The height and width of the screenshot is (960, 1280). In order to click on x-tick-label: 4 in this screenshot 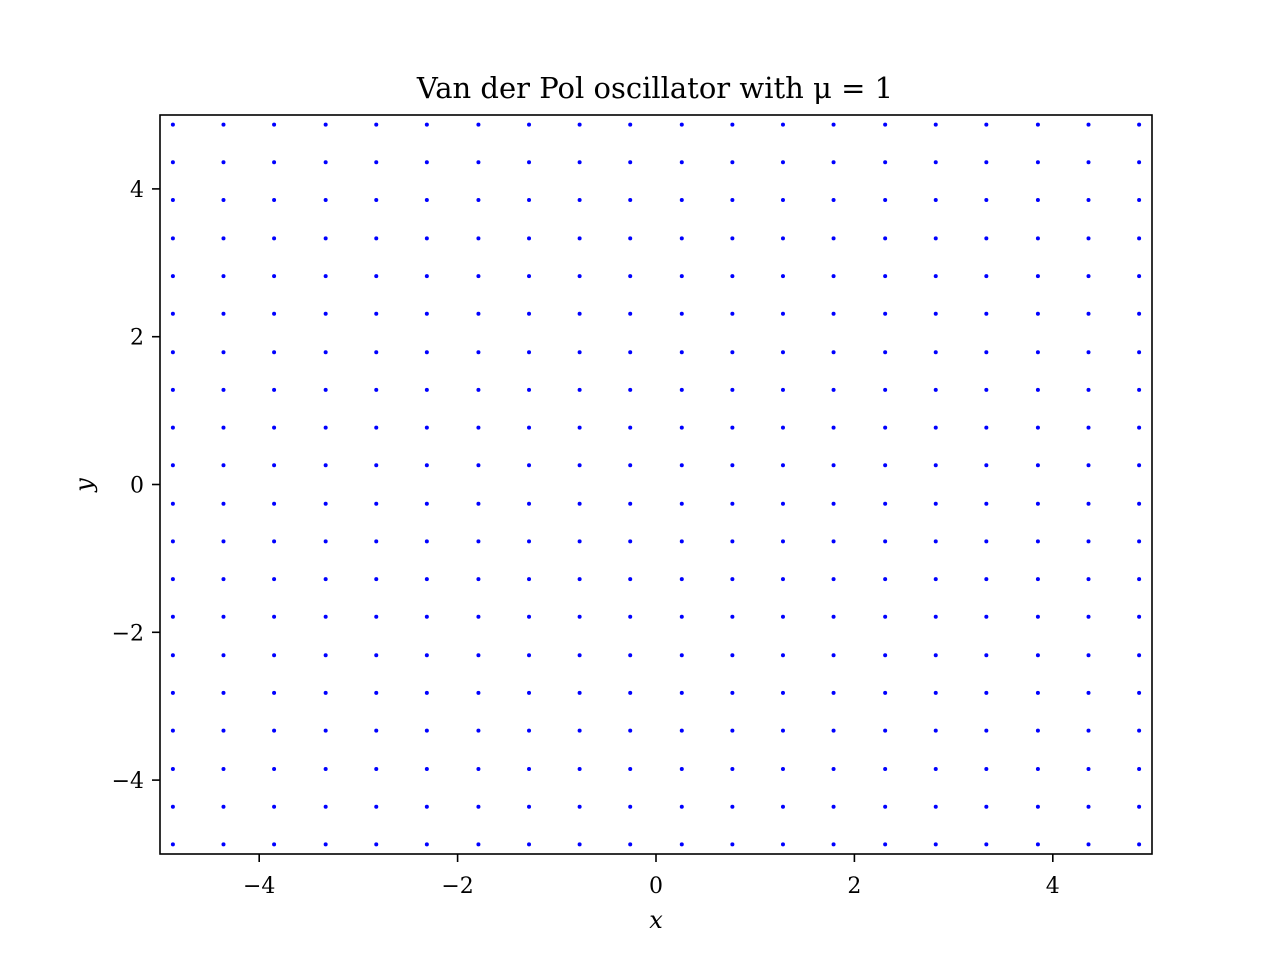, I will do `click(1053, 886)`.